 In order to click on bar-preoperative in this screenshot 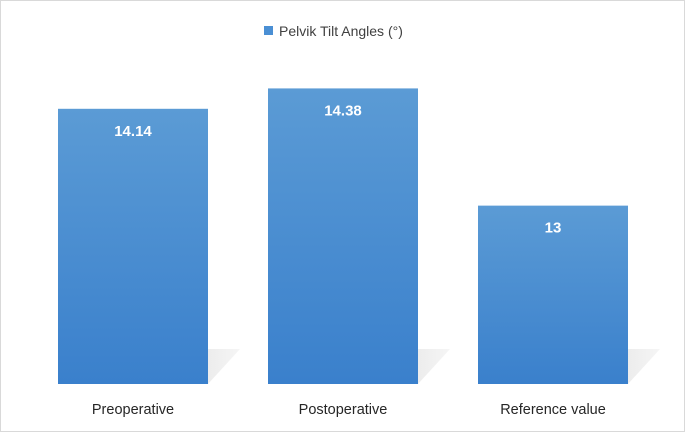, I will do `click(133, 246)`.